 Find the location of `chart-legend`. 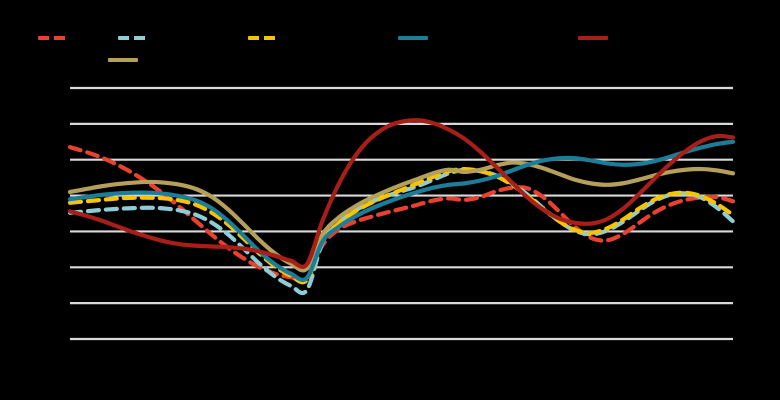

chart-legend is located at coordinates (390, 53).